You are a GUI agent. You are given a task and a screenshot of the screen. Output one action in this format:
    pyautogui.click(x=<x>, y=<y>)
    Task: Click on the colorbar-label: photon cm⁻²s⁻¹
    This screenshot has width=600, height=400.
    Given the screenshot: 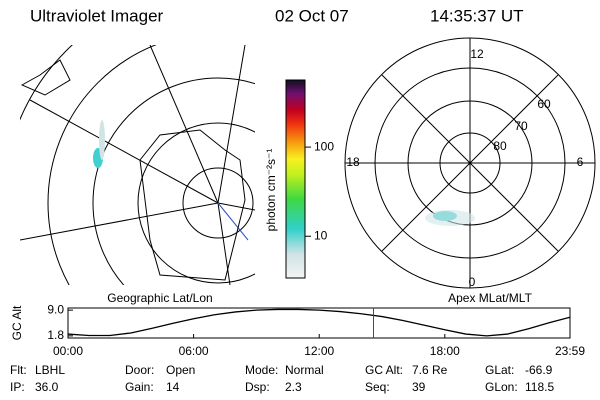 What is the action you would take?
    pyautogui.click(x=271, y=190)
    